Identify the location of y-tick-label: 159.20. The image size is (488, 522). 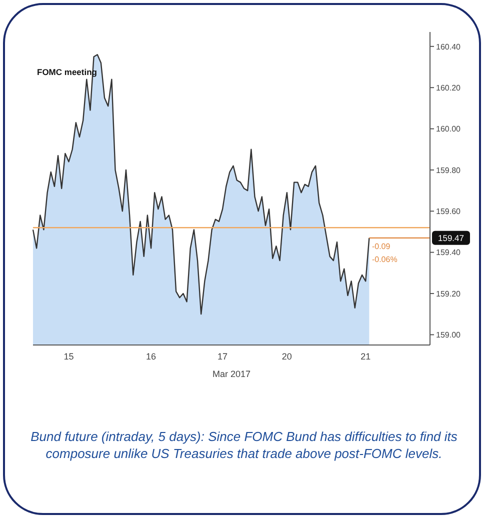
(449, 293).